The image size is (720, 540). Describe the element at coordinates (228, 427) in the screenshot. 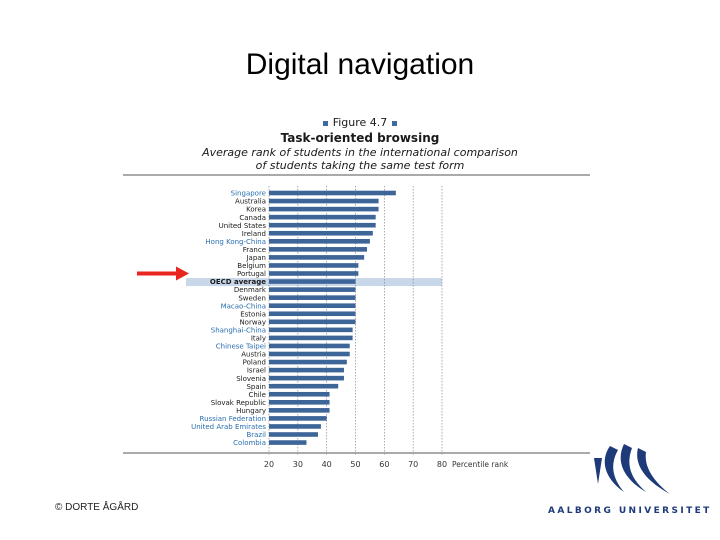

I see `category-label: United Arab Emirates` at that location.